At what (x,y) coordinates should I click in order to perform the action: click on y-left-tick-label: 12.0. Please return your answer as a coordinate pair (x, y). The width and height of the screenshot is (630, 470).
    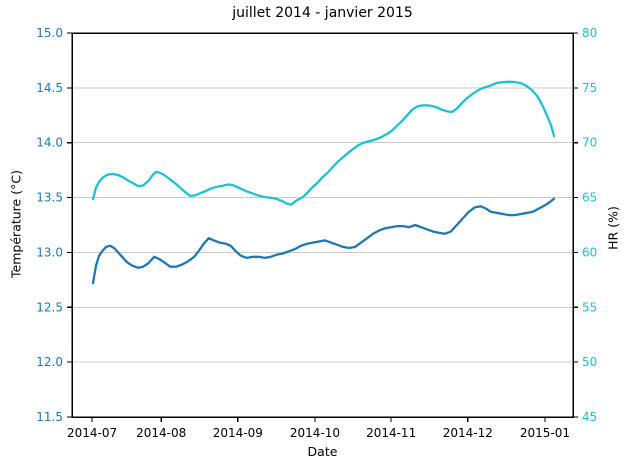
    Looking at the image, I should click on (49, 362).